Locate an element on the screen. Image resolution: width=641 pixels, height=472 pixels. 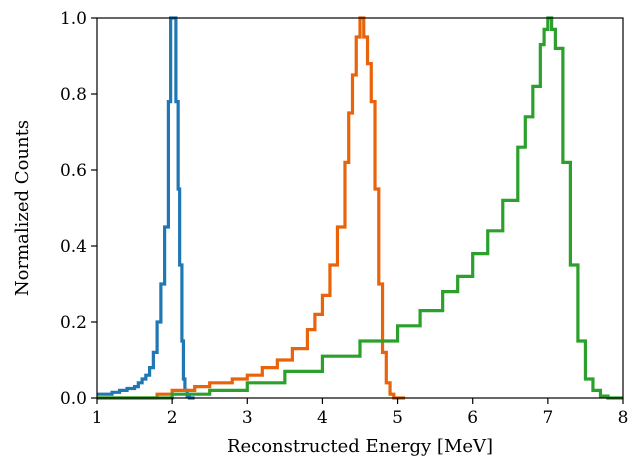
y-tick-label: 0.4 is located at coordinates (73, 247).